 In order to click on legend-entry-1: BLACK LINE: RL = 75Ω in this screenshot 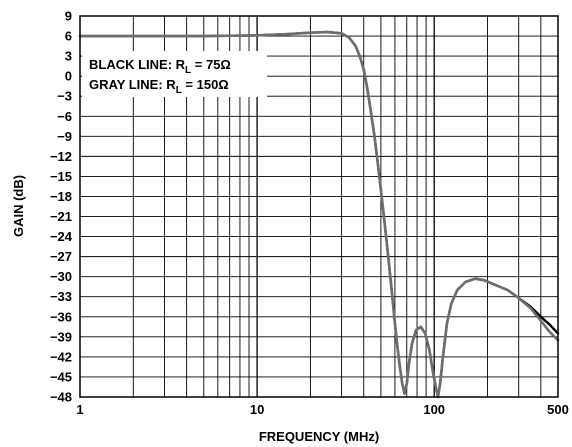, I will do `click(160, 66)`.